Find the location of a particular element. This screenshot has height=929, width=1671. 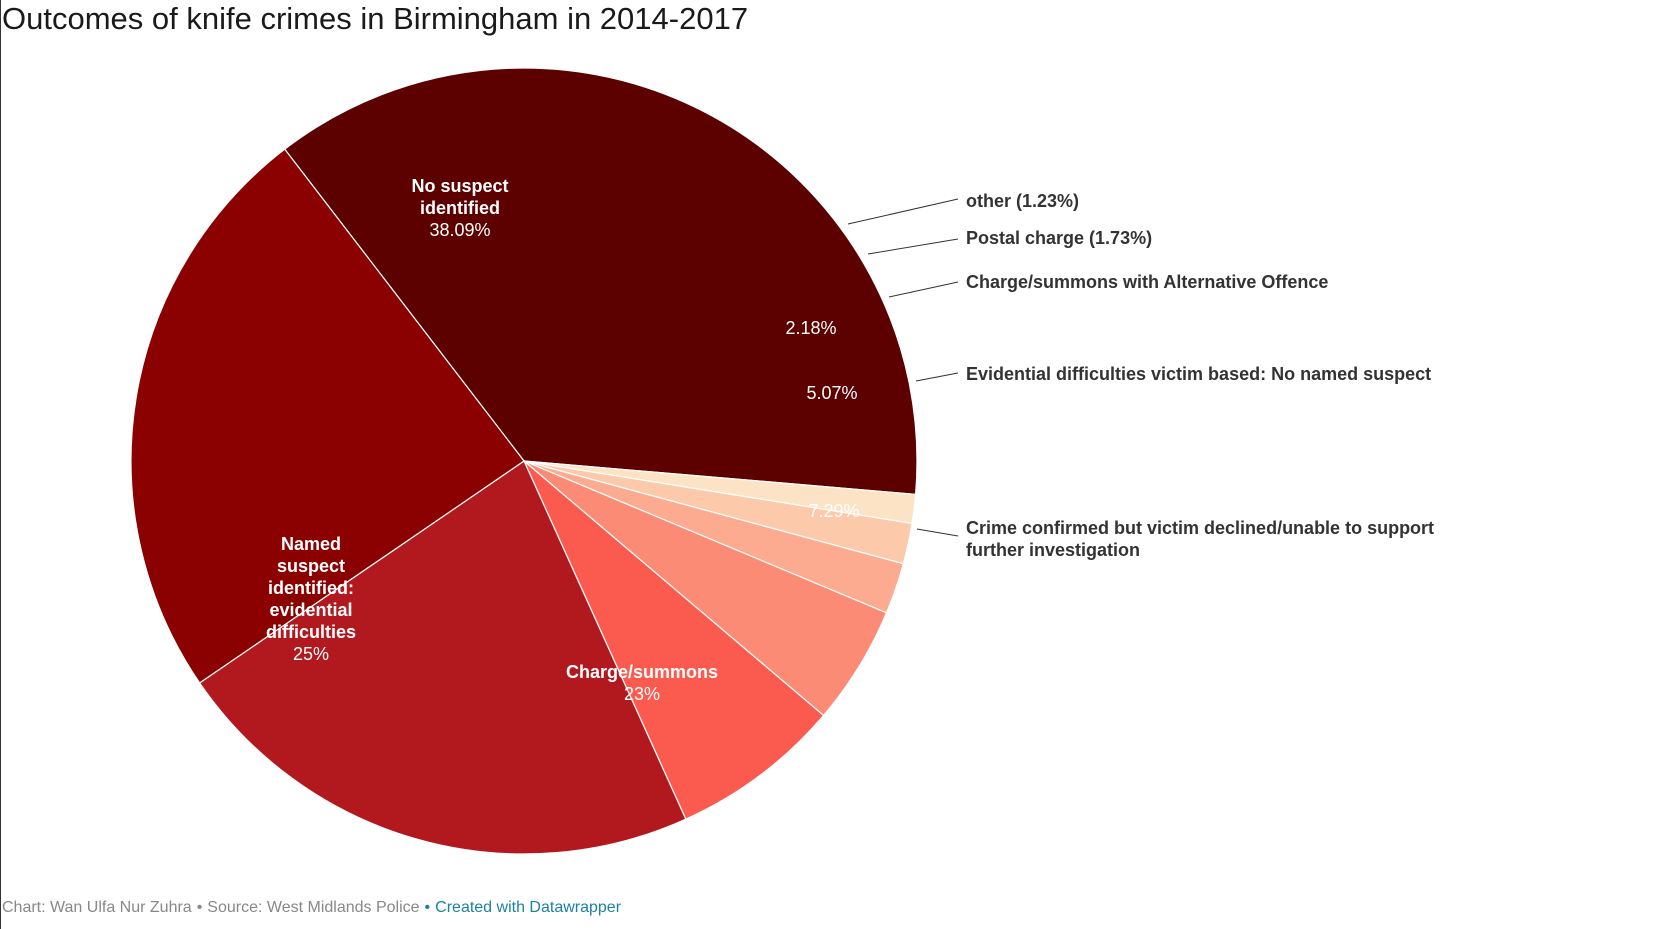

datawrapper-link: Created with Datawrapper is located at coordinates (528, 907).